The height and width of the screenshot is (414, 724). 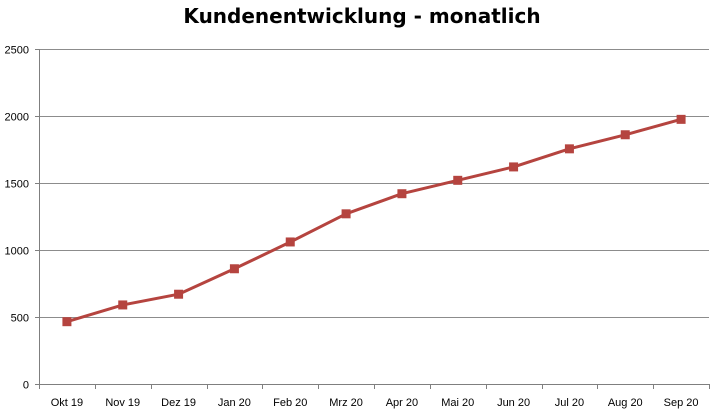 What do you see at coordinates (20, 319) in the screenshot?
I see `y-tick-label-500: 500` at bounding box center [20, 319].